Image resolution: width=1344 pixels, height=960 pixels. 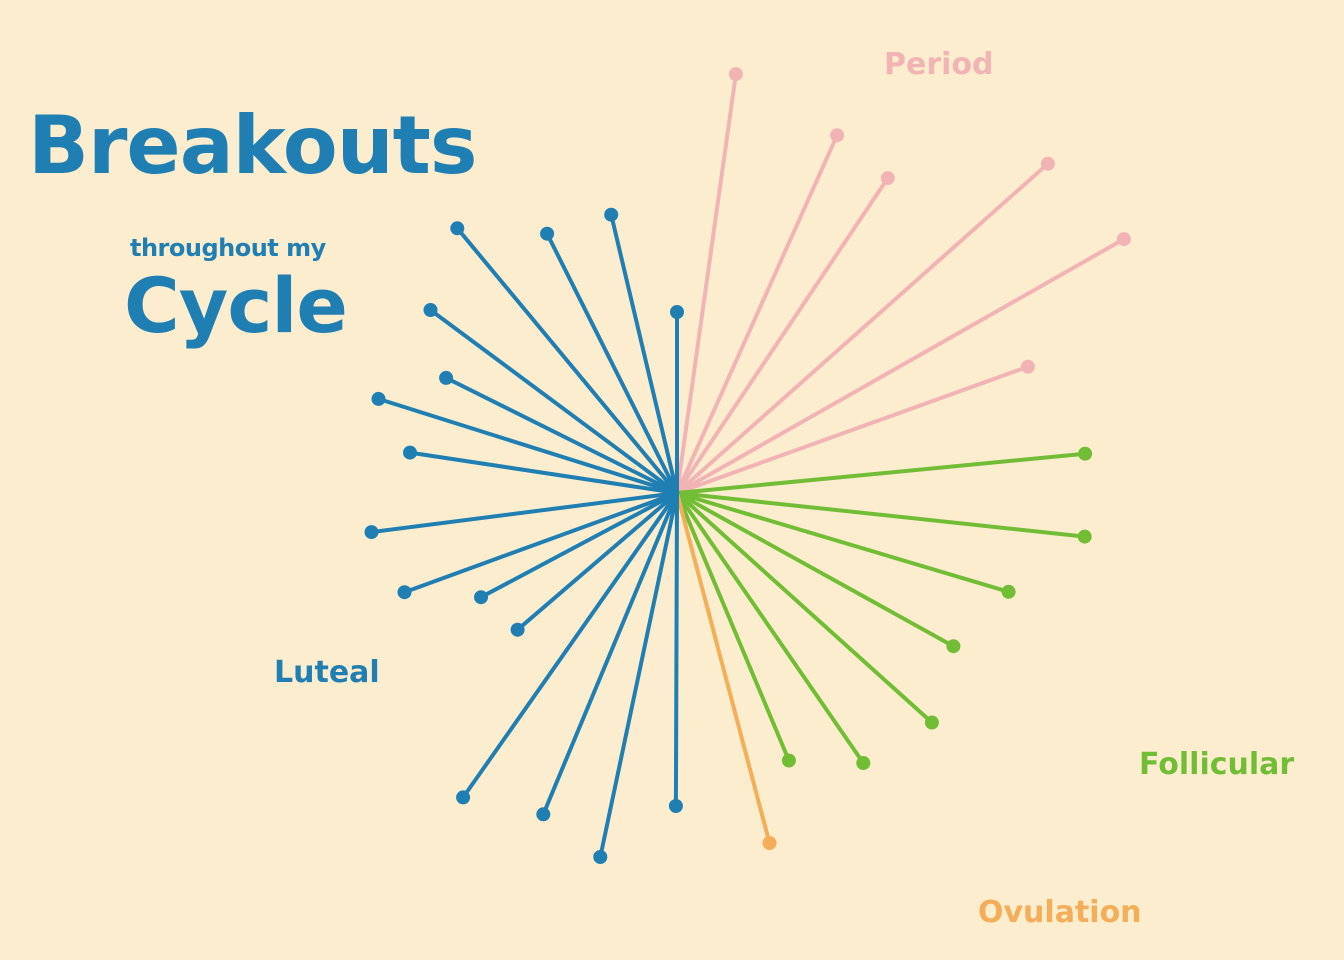 I want to click on chart-title-breakouts: Breakouts, so click(x=252, y=145).